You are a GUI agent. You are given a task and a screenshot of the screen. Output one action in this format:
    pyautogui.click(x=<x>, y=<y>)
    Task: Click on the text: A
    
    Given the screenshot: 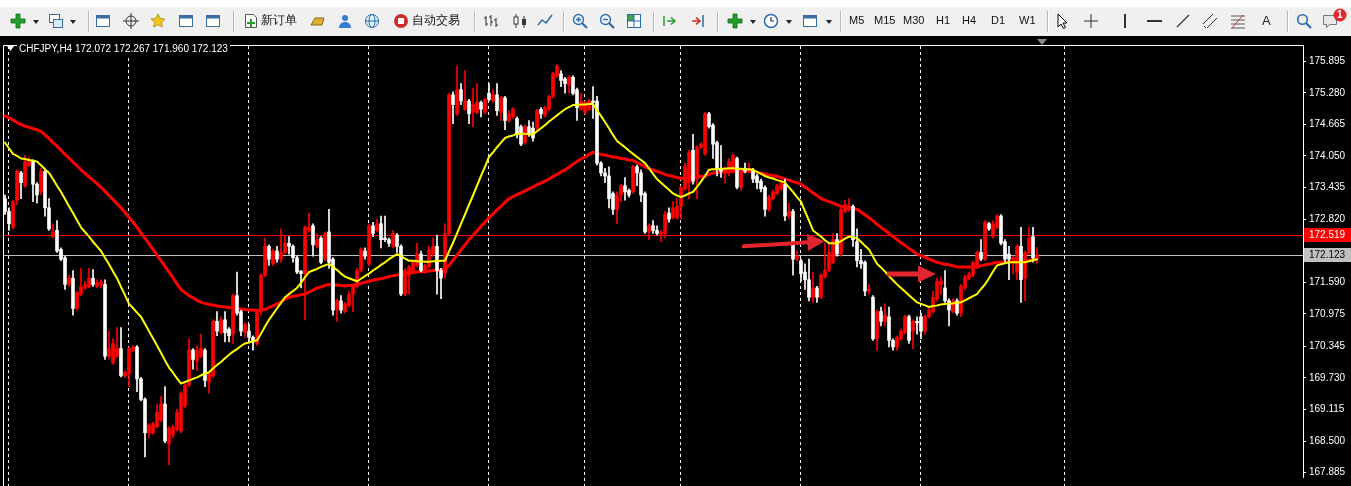 What is the action you would take?
    pyautogui.click(x=1266, y=20)
    